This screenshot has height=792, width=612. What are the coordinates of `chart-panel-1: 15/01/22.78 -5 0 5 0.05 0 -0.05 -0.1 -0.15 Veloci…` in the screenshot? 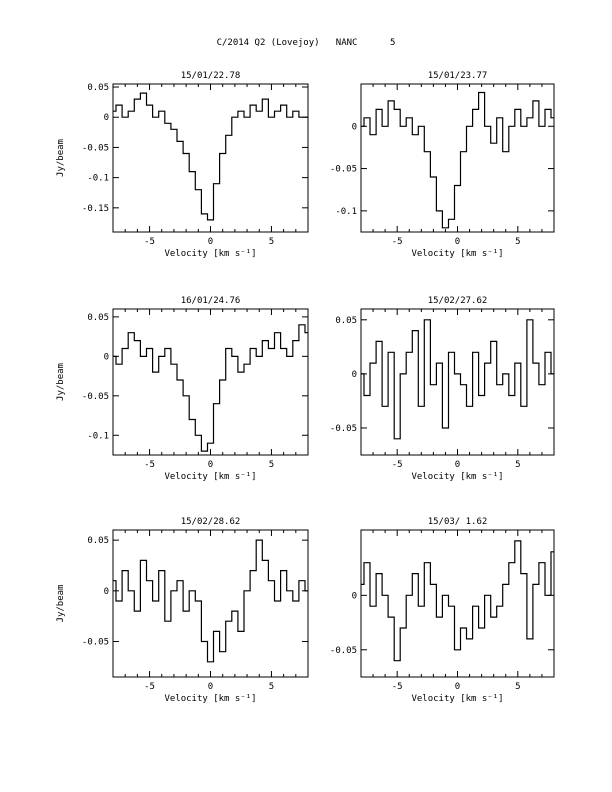 It's located at (182, 165).